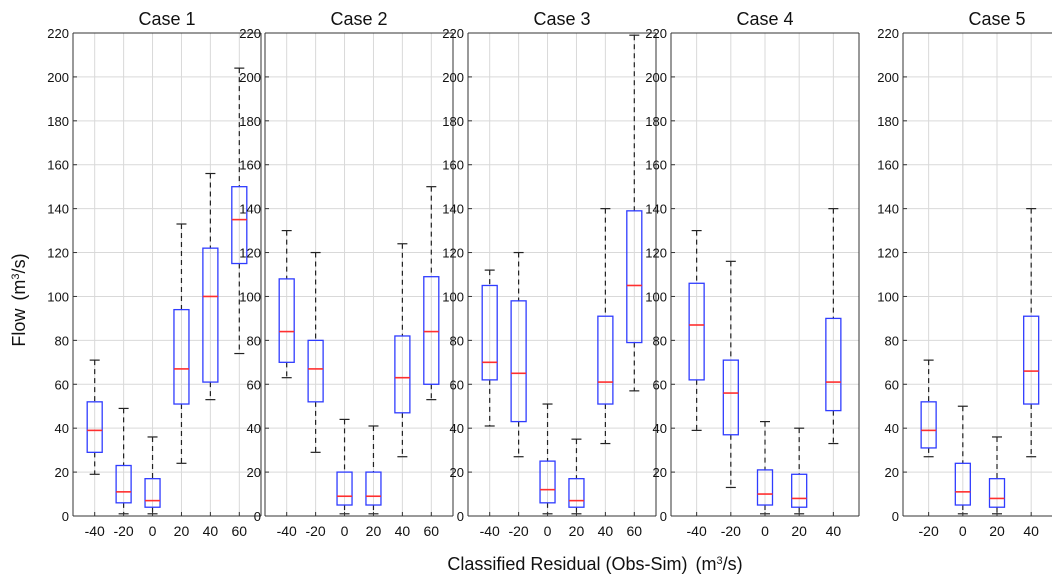  Describe the element at coordinates (996, 19) in the screenshot. I see `panel-title: Case 5` at that location.